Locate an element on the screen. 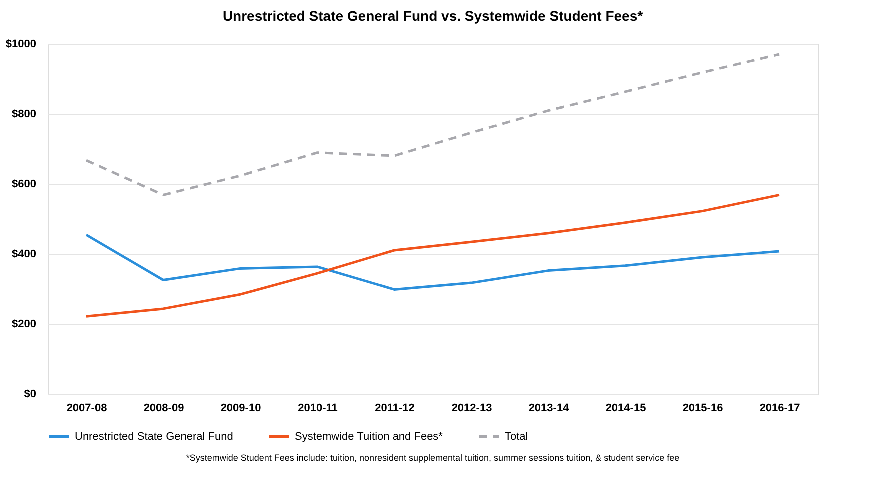 This screenshot has width=879, height=493. x-tick-label: 2007-08 is located at coordinates (87, 408).